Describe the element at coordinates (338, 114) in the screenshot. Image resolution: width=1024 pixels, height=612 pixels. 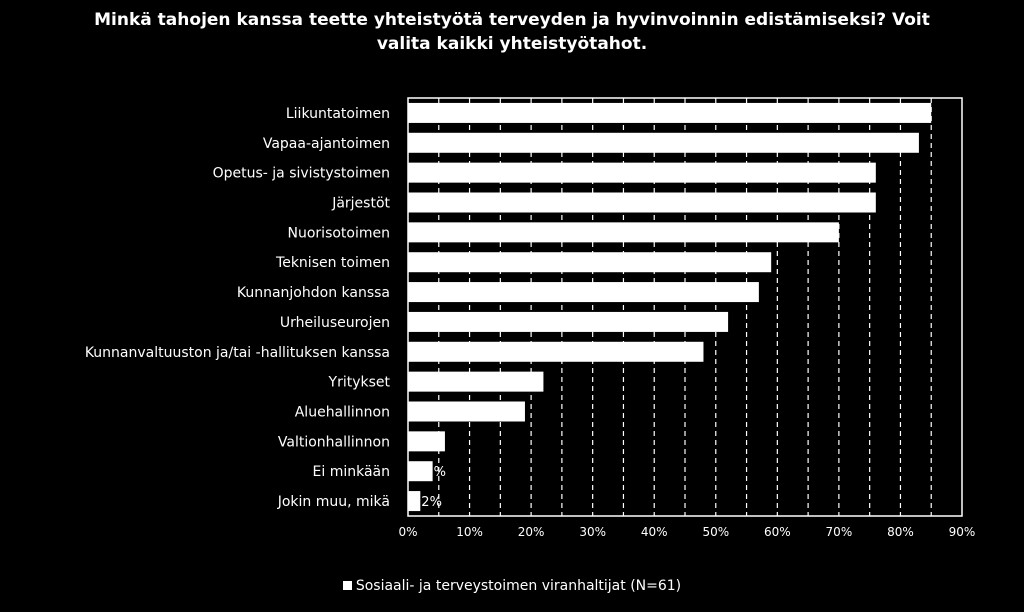
I see `category-label: Liikuntatoimen` at that location.